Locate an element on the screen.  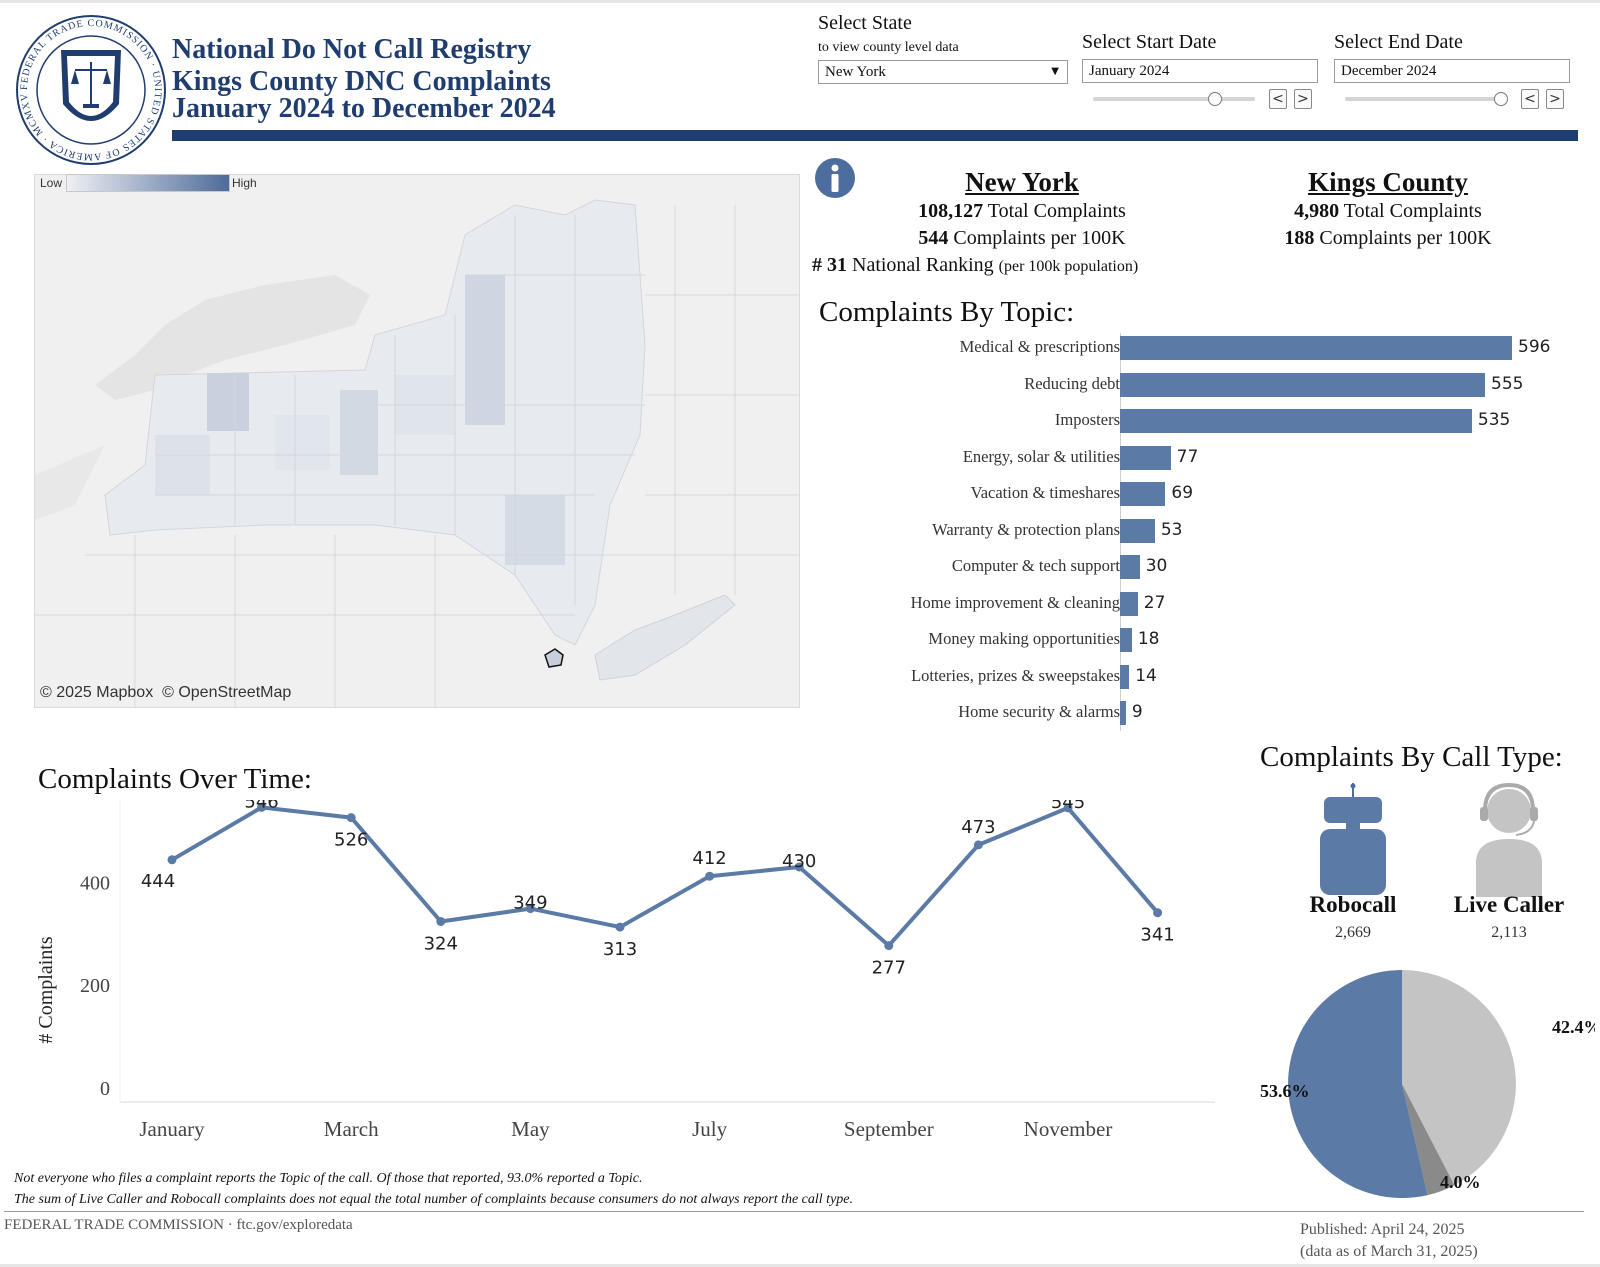
topic-label: Reducing debt is located at coordinates (1072, 383).